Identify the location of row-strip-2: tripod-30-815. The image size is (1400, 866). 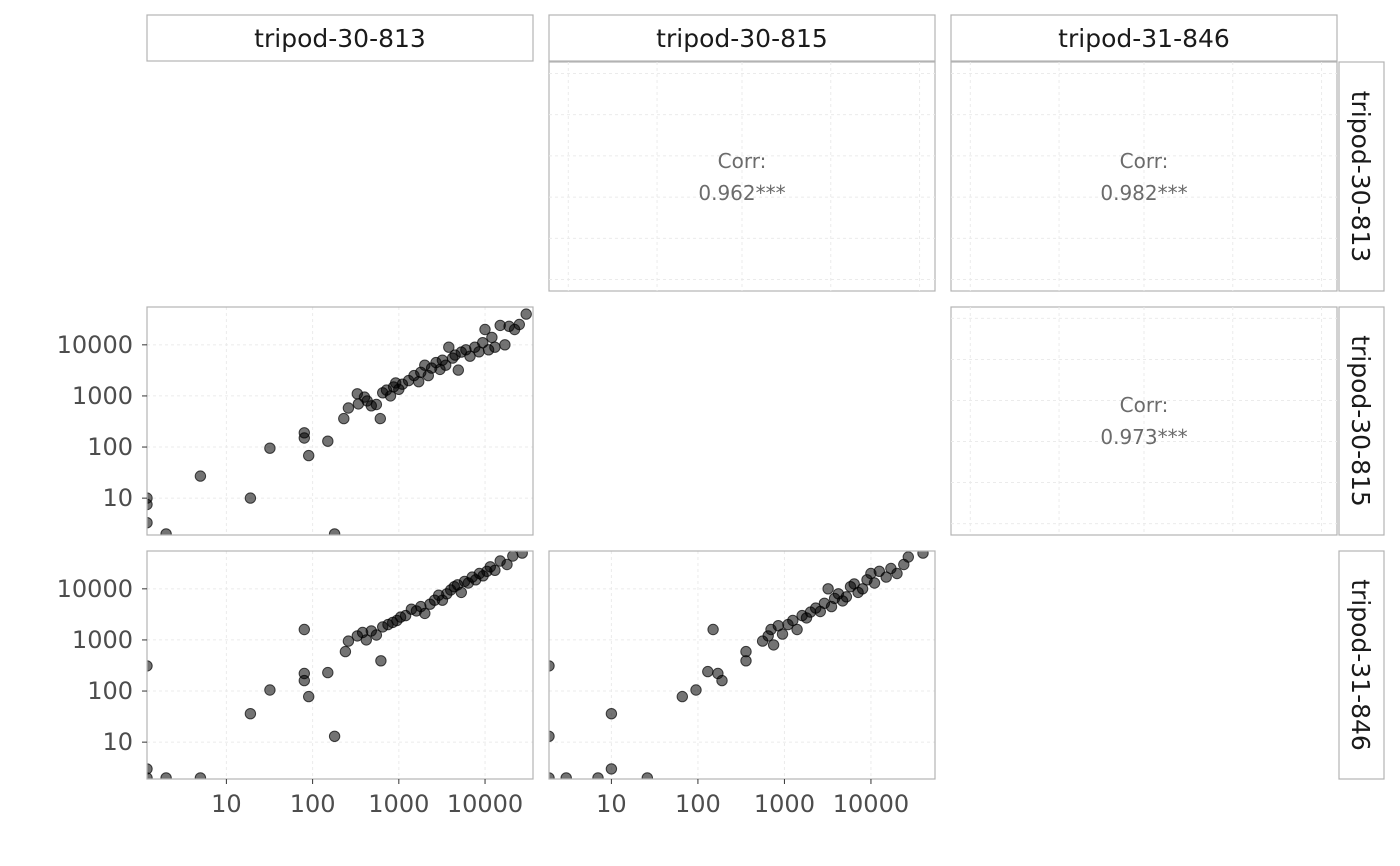
(1361, 421).